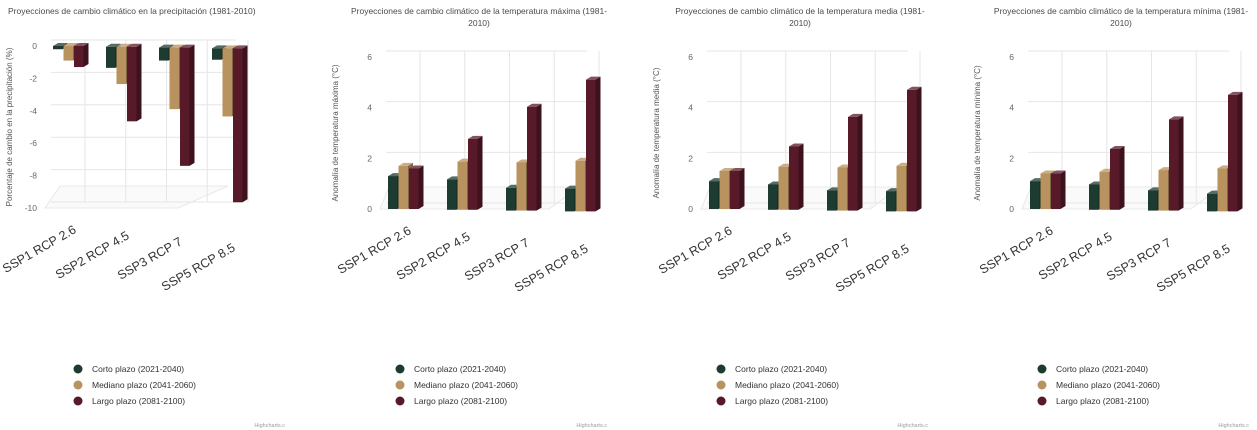 This screenshot has height=430, width=1257. Describe the element at coordinates (977, 133) in the screenshot. I see `y-axis-title: Anomalía de temperatura mínima (°C)` at that location.